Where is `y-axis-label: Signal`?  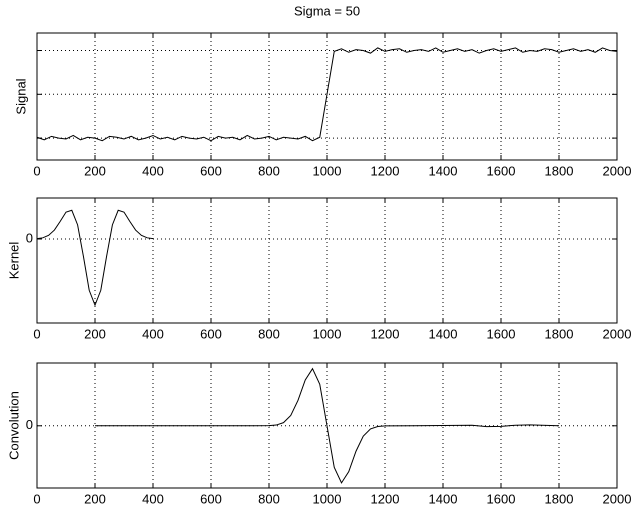 y-axis-label: Signal is located at coordinates (20, 96).